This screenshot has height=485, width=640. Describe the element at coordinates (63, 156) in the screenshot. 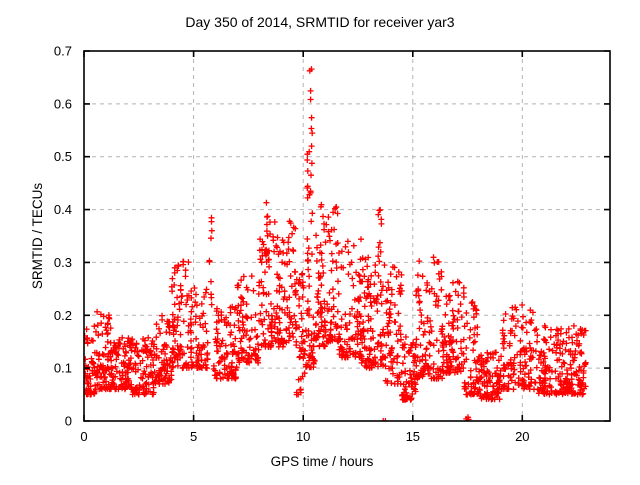

I see `y-tick-label: 0.5` at that location.